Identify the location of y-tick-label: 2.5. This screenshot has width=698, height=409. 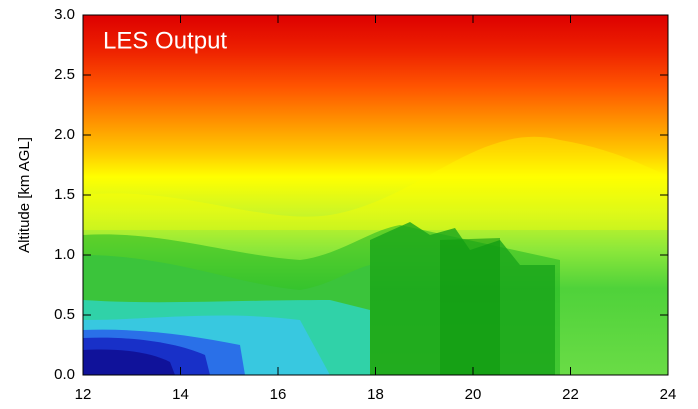
(64, 74).